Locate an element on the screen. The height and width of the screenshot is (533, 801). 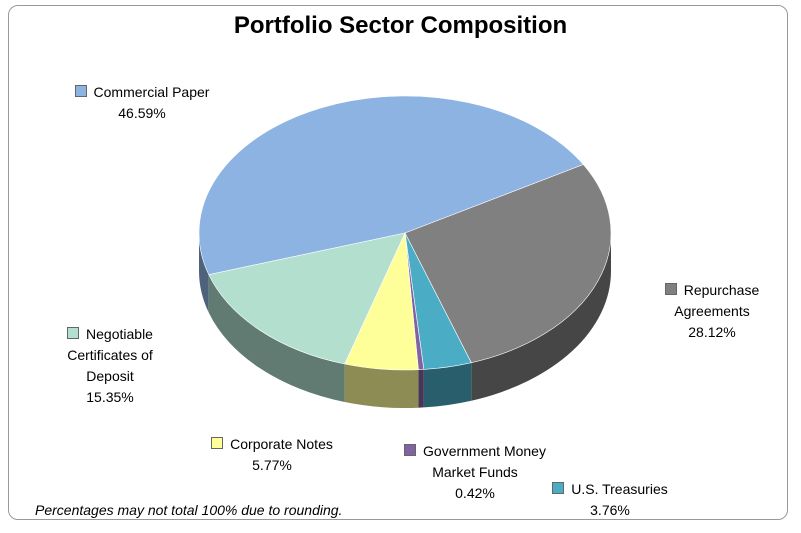
category-name: Repurchase Agreements is located at coordinates (717, 300).